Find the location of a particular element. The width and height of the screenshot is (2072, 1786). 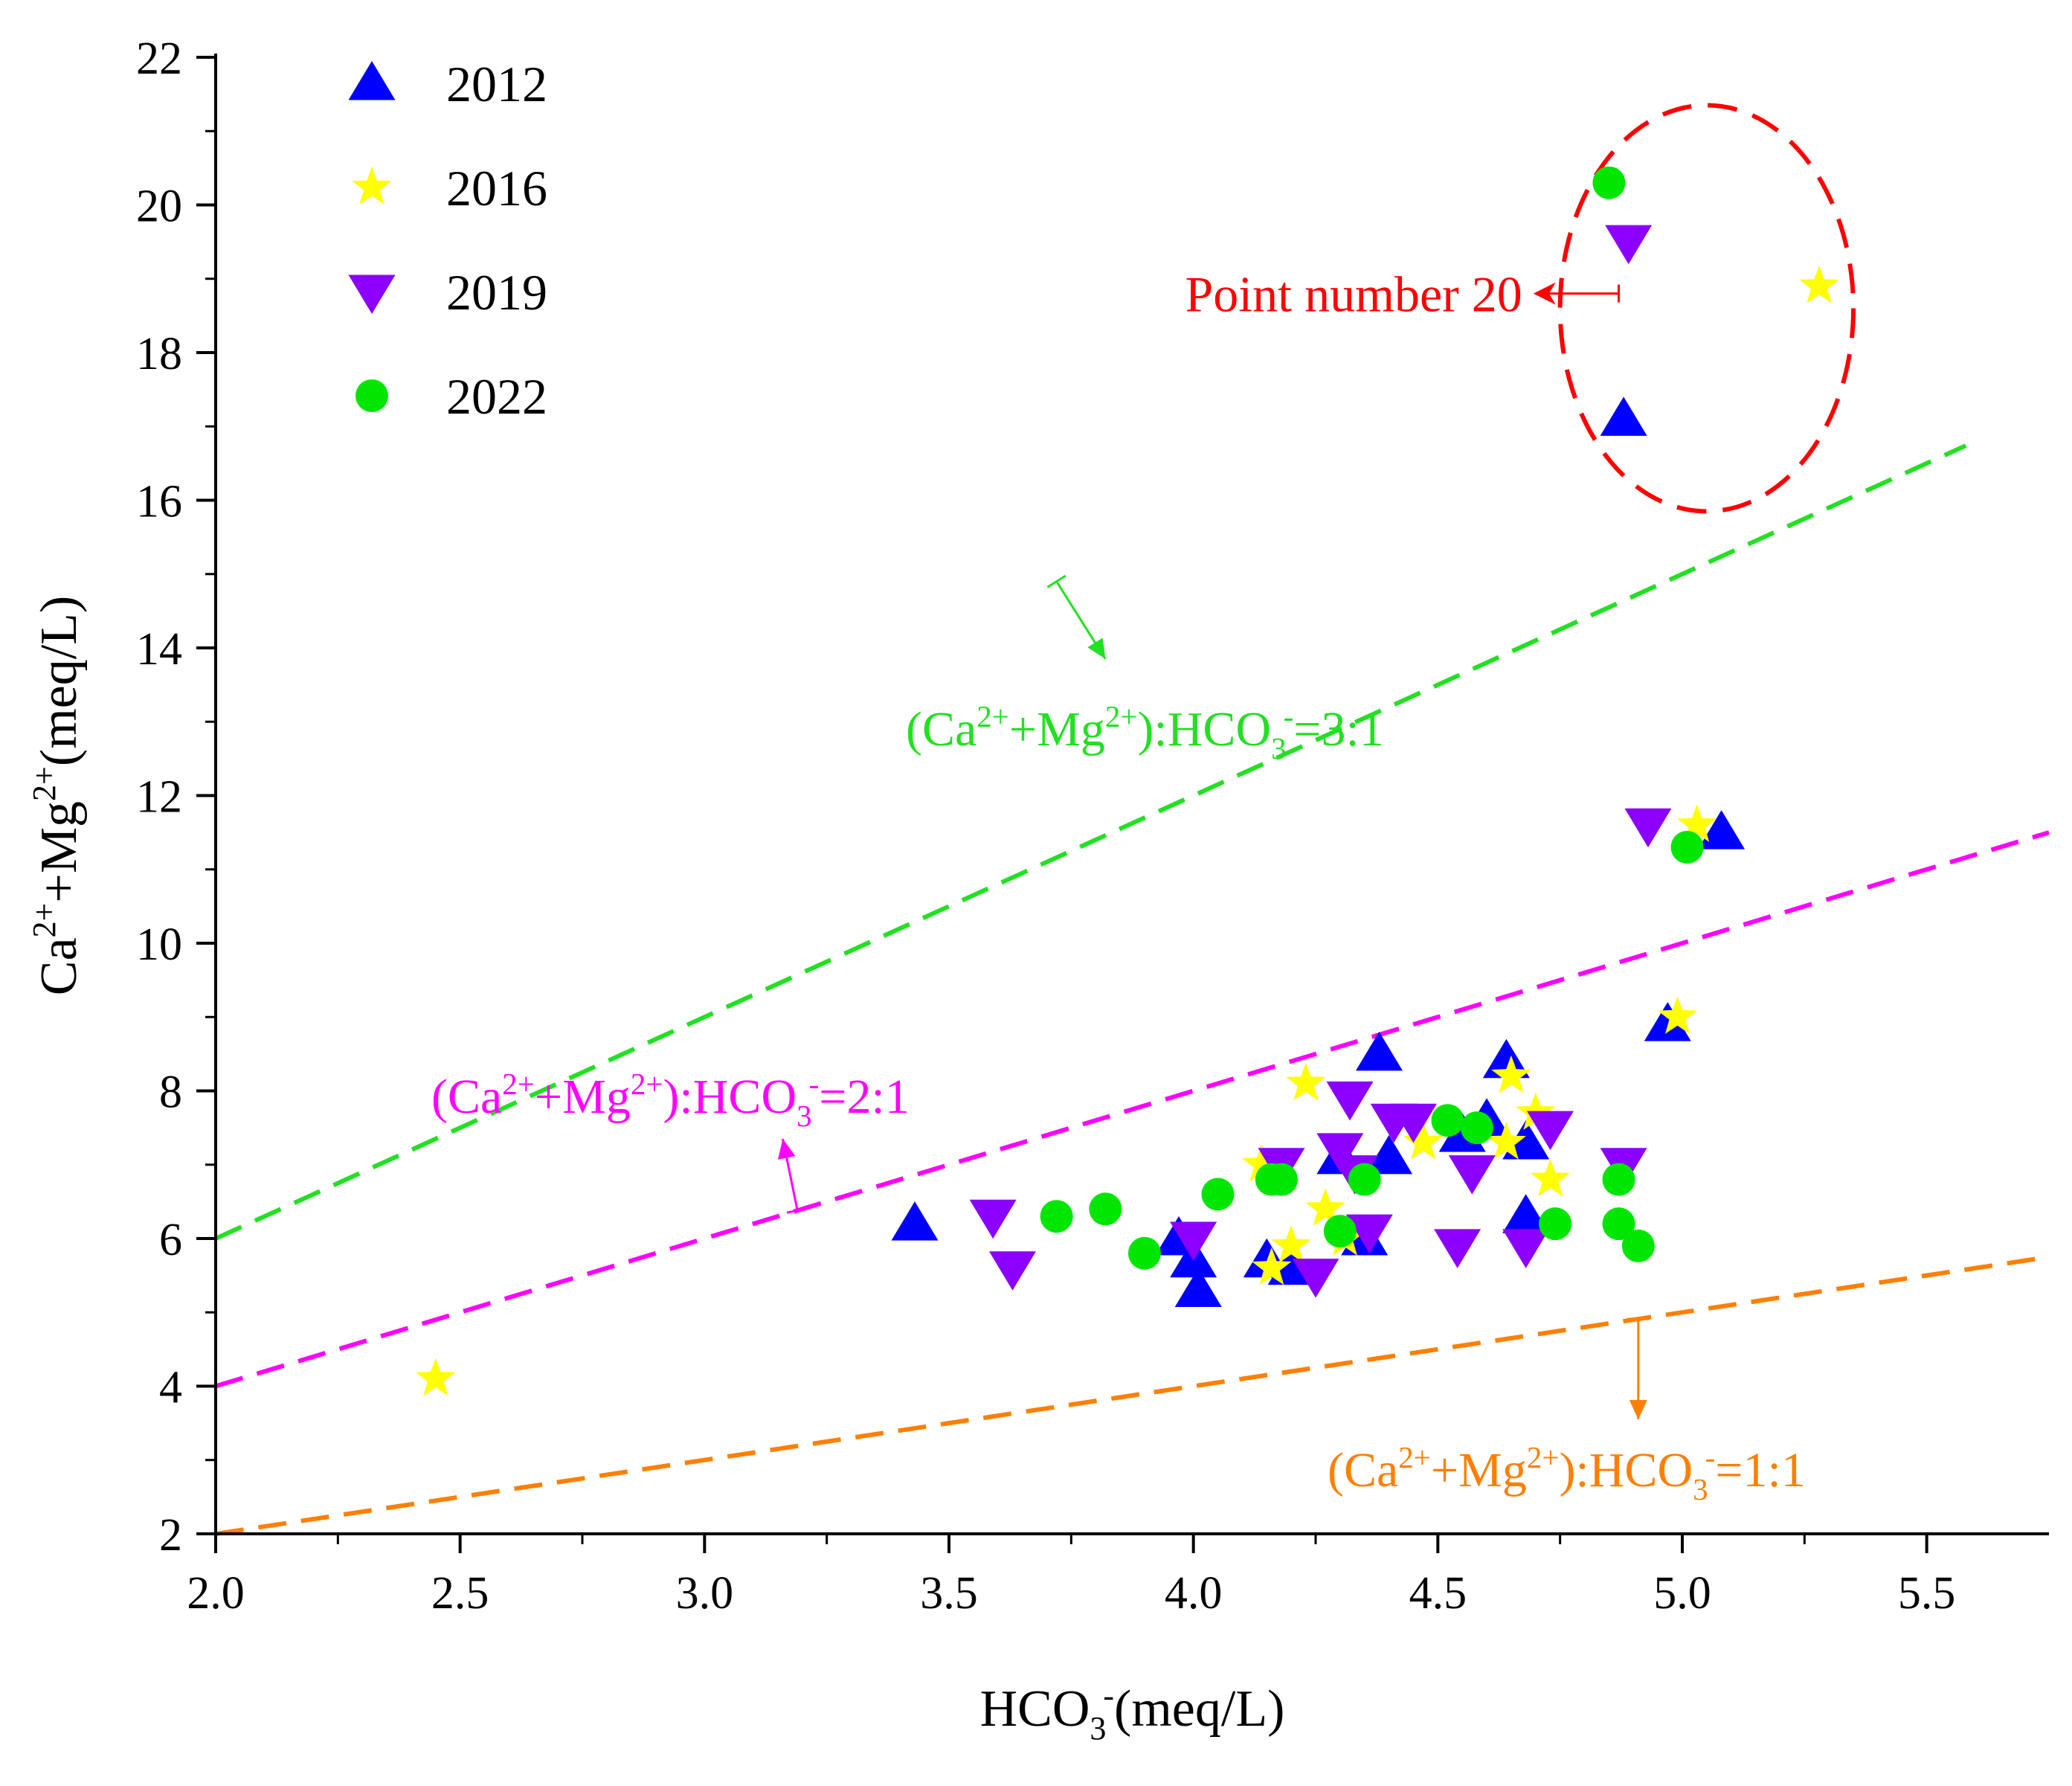

x-tick-label: 3.5 is located at coordinates (949, 1594).